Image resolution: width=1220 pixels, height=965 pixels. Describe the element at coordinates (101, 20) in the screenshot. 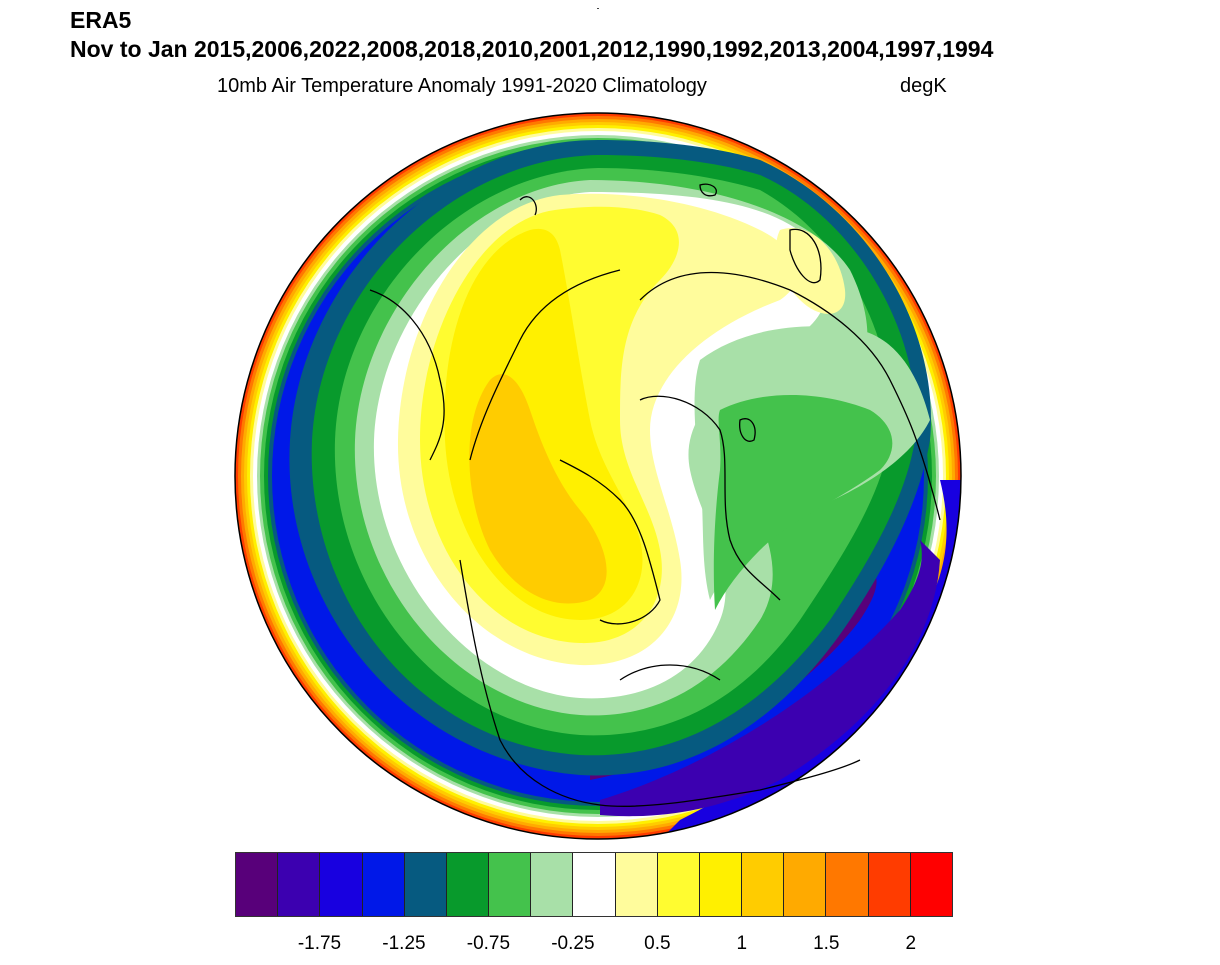

I see `dataset-title: ERA5` at that location.